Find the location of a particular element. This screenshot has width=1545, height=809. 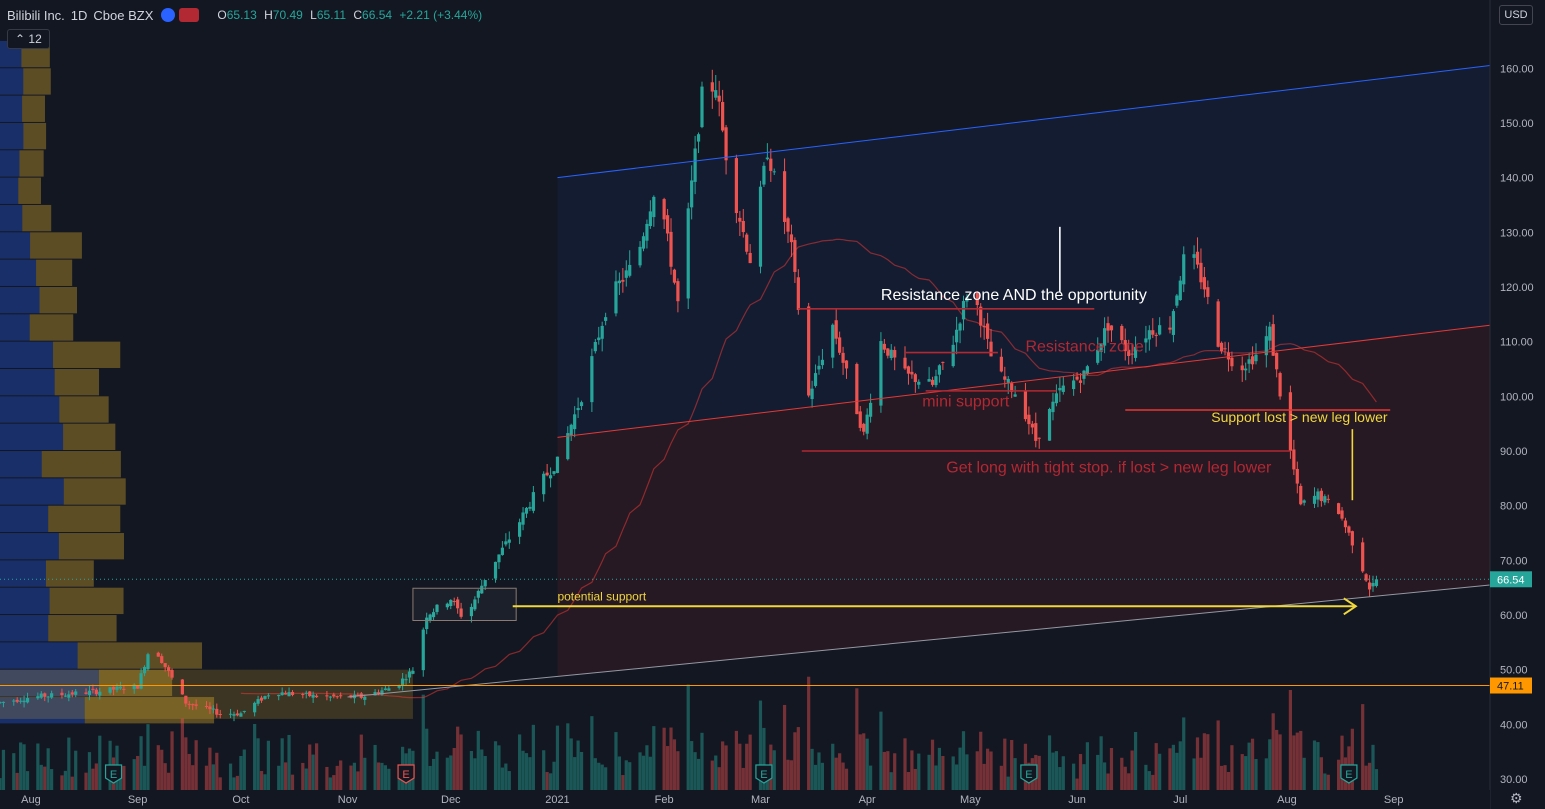

indicators-toggle: ⌃ 12 is located at coordinates (28, 39).